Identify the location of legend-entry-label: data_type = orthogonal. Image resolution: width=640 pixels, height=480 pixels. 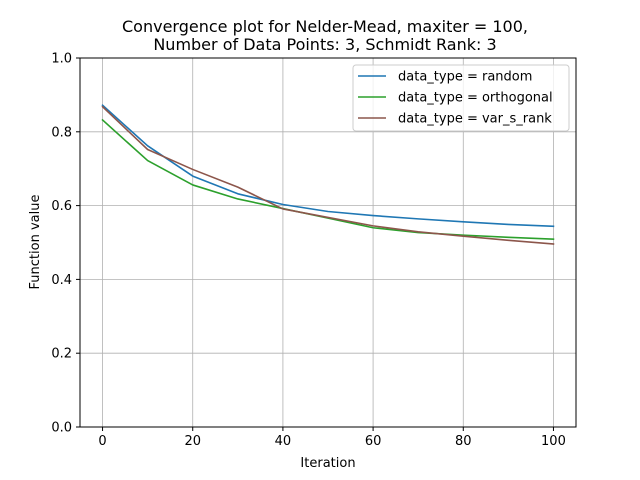
(475, 98).